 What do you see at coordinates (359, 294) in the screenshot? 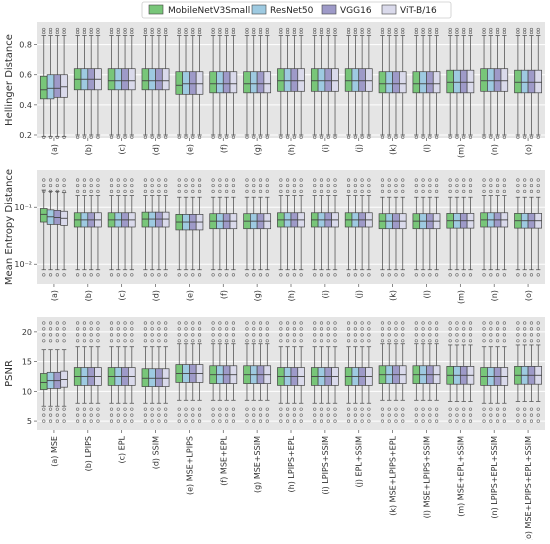
I see `x-tick-label: (j)` at bounding box center [359, 294].